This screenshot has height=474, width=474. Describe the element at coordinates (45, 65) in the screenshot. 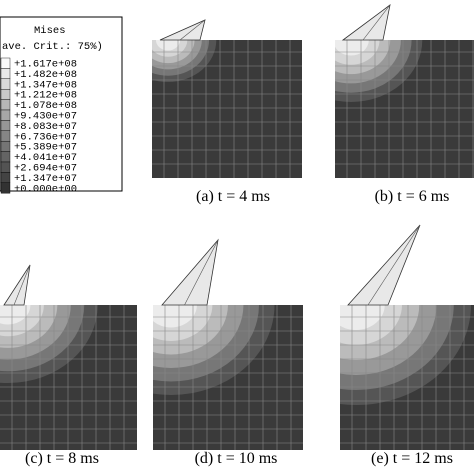

I see `legend-level: +1.617e+08` at that location.